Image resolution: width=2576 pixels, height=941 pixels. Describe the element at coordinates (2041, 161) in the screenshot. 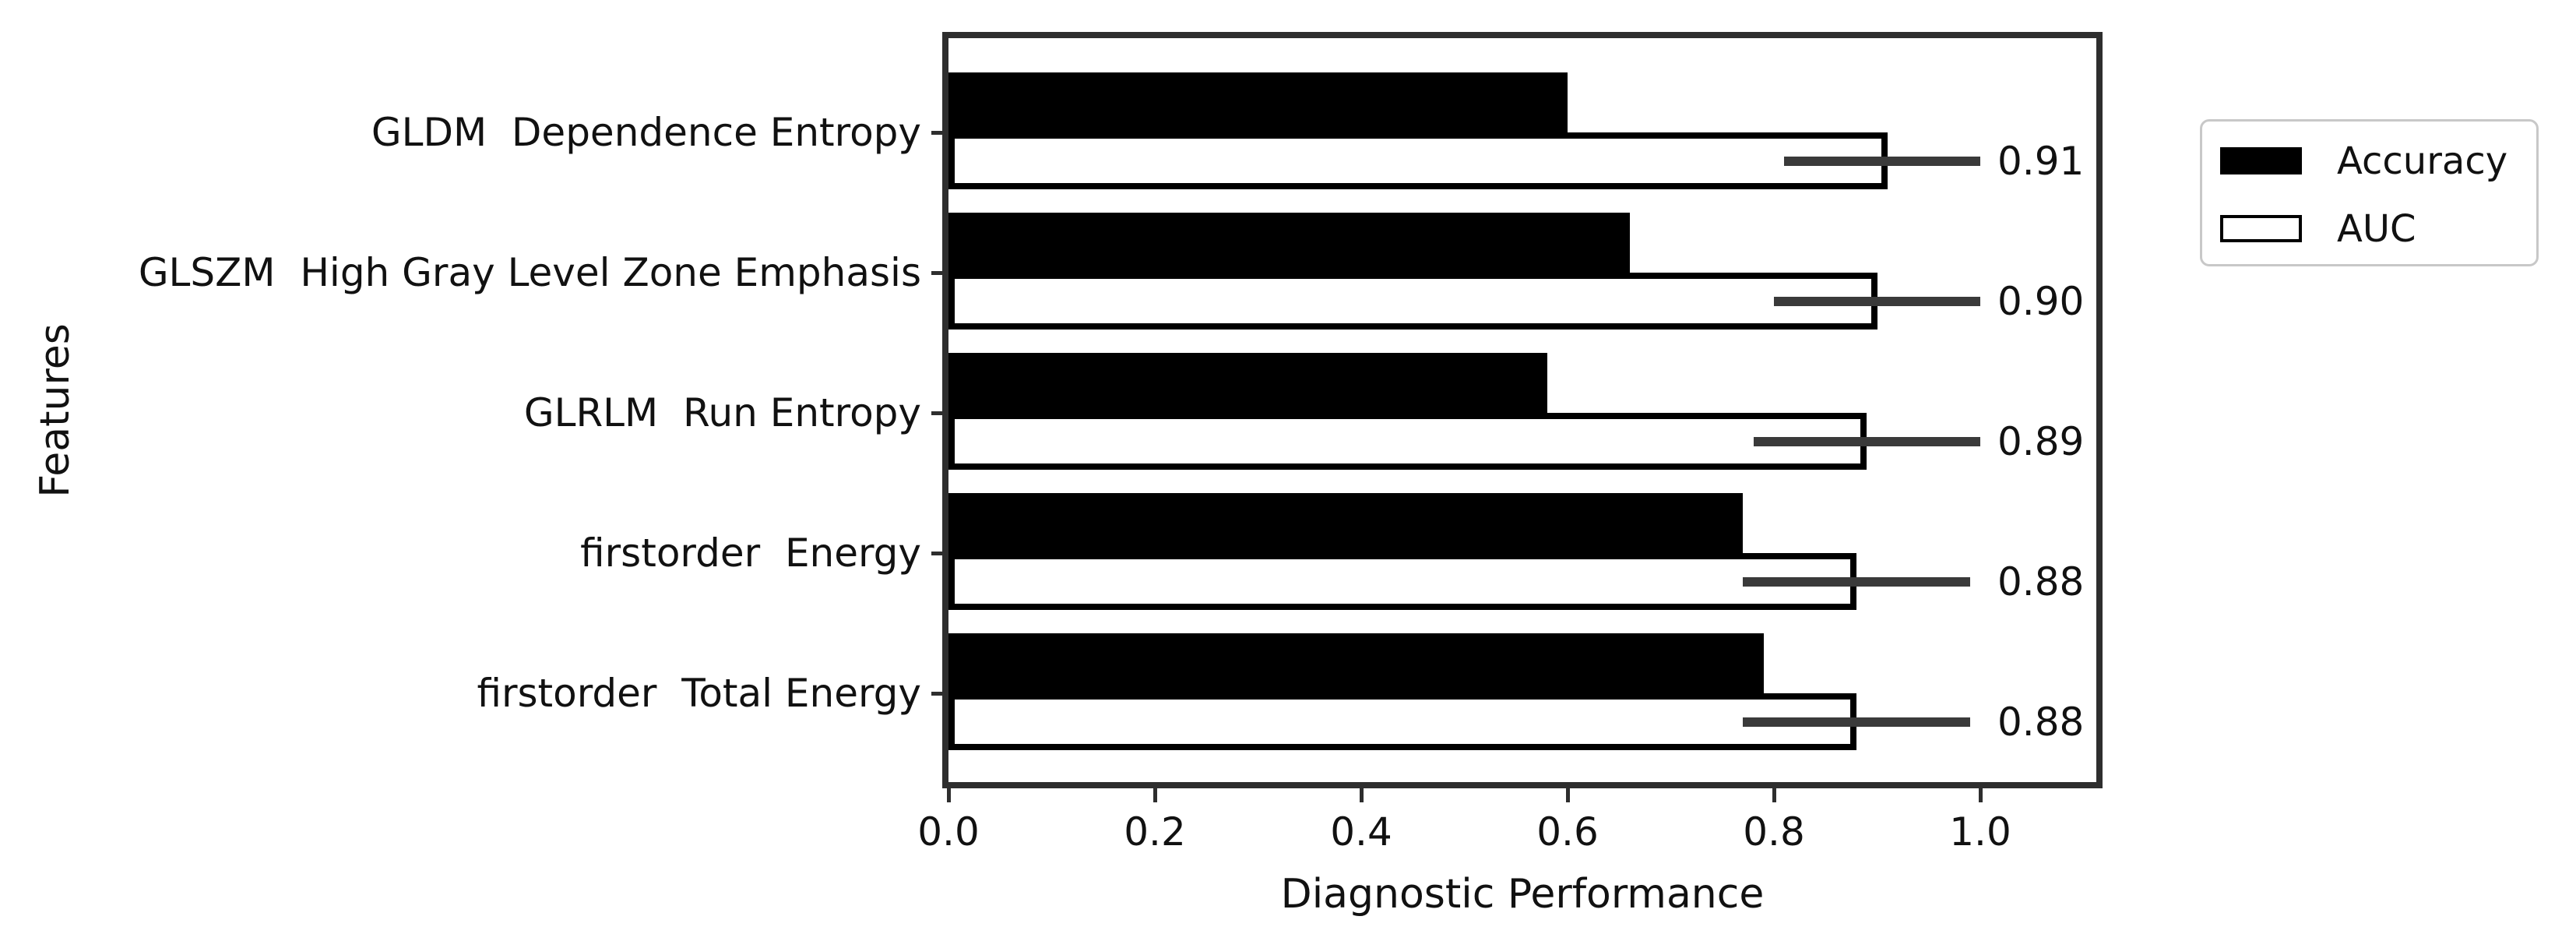

I see `auc-value-label: 0.91` at that location.